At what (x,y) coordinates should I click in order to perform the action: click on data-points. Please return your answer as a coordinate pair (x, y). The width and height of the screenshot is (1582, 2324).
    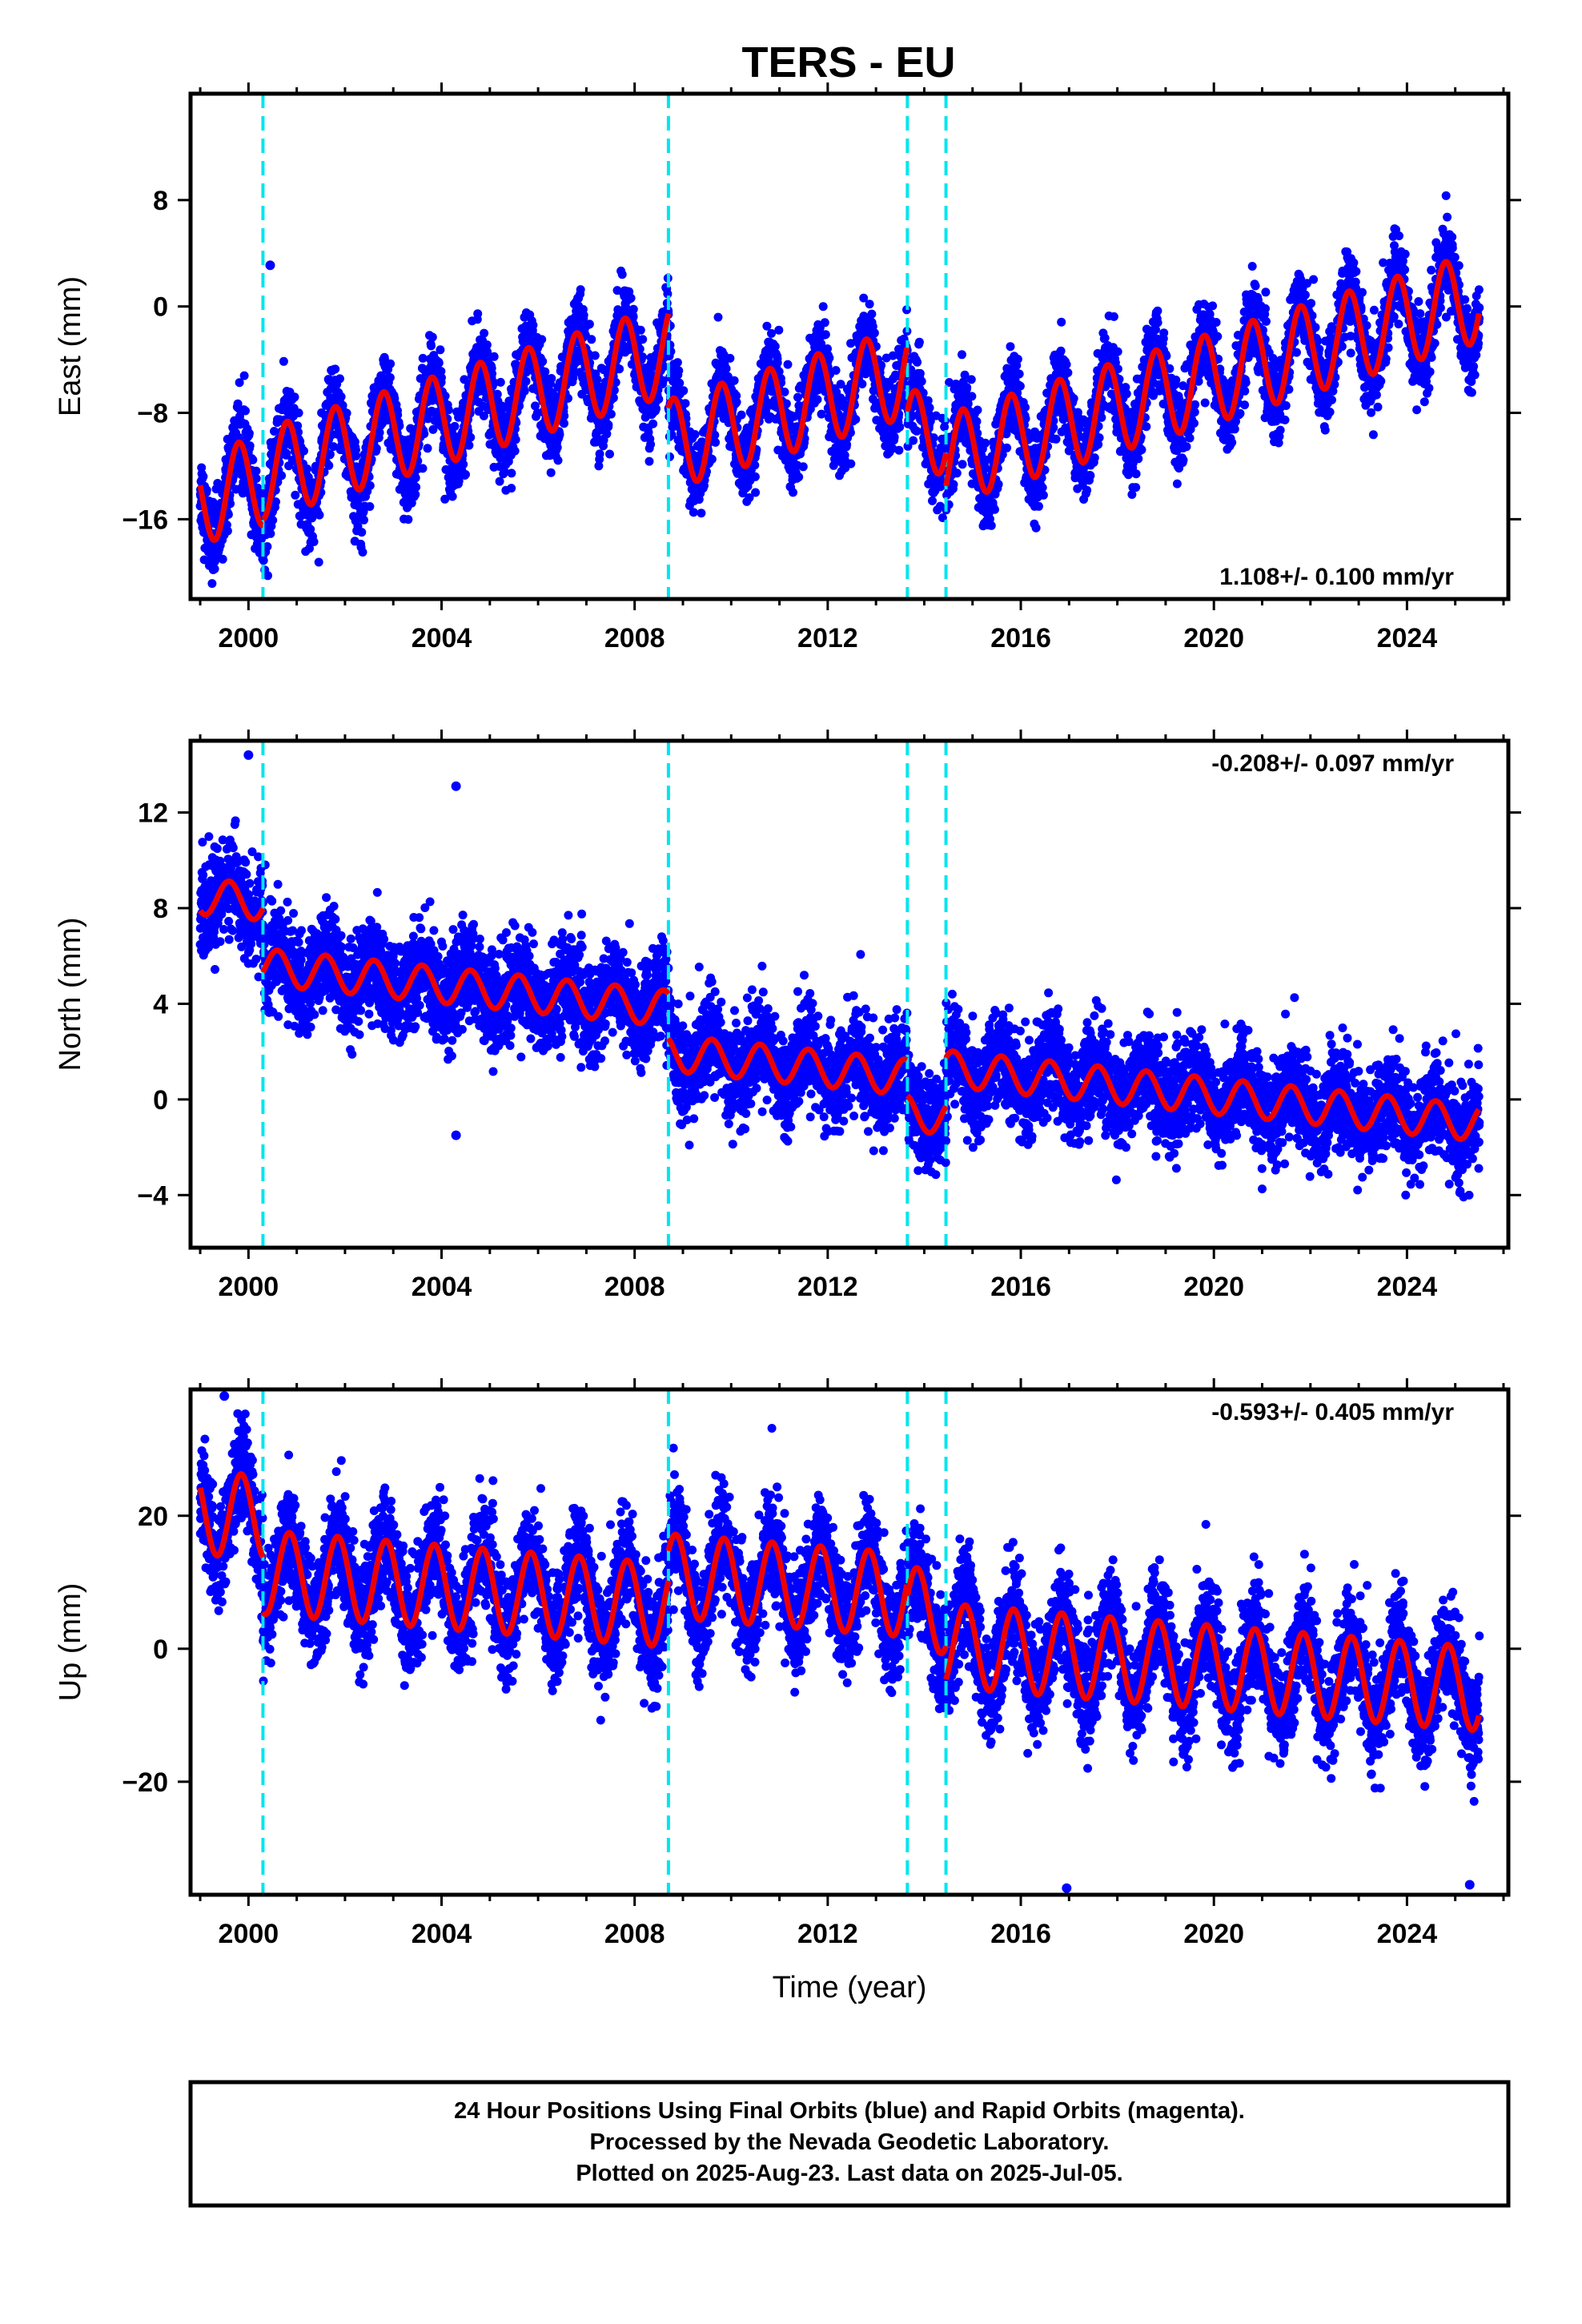
    Looking at the image, I should click on (840, 390).